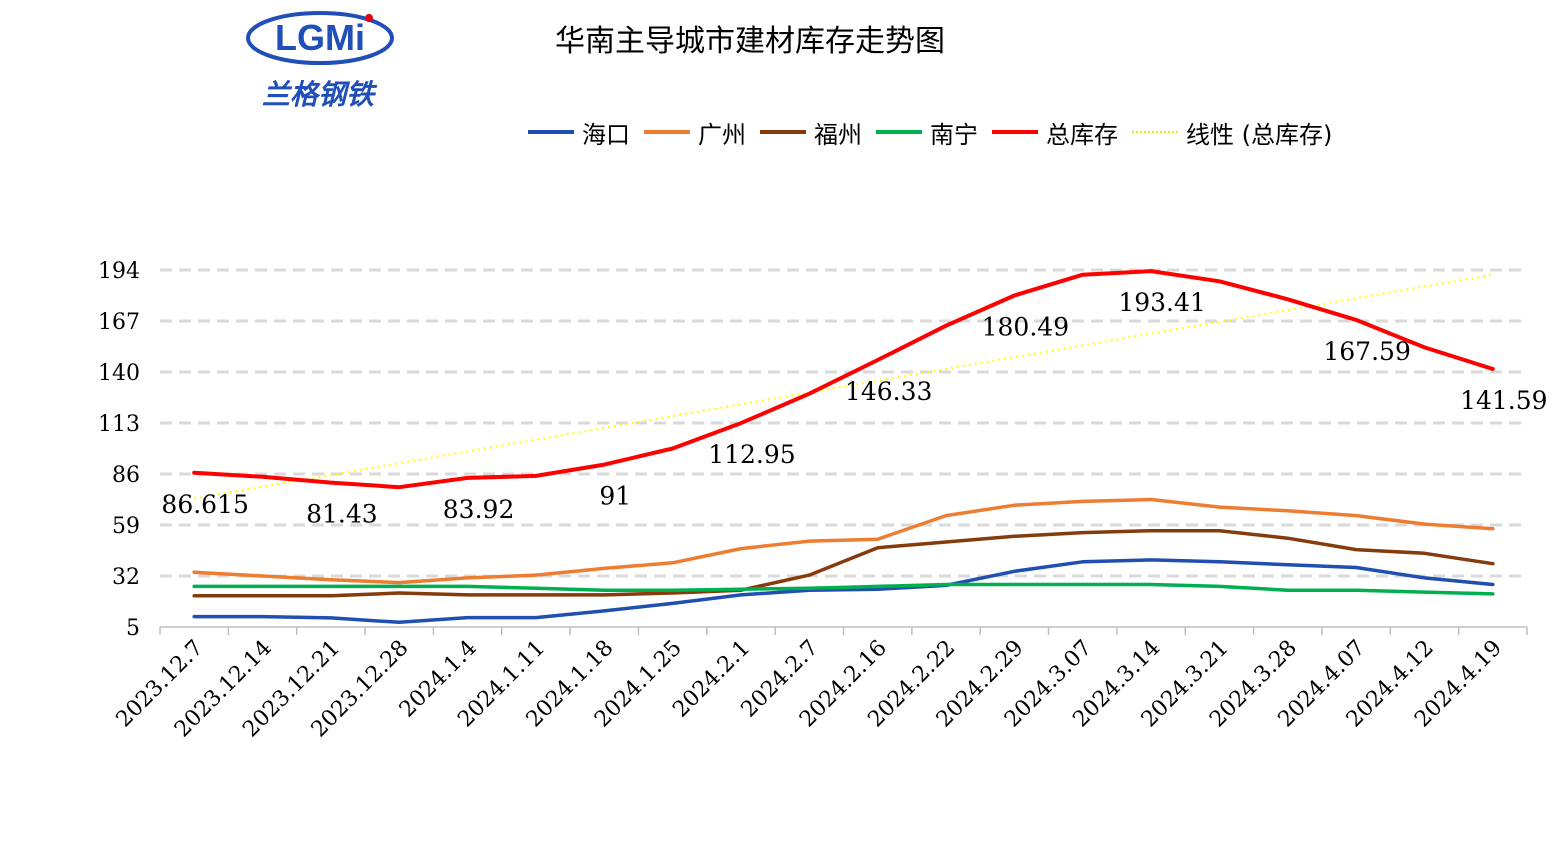 The height and width of the screenshot is (863, 1566). What do you see at coordinates (1025, 327) in the screenshot?
I see `data-label: 180.49` at bounding box center [1025, 327].